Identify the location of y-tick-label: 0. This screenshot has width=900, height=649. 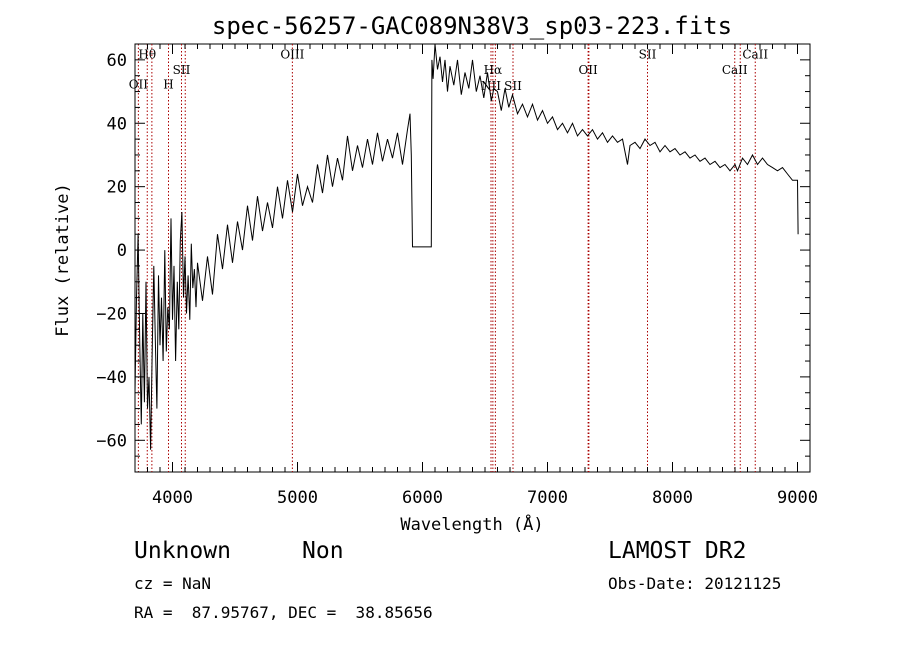
(122, 251).